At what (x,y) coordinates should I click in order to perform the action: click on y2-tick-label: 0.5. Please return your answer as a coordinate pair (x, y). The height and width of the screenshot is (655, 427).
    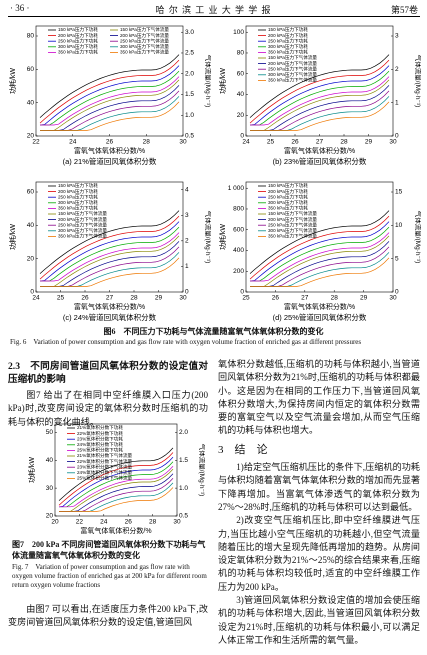
    Looking at the image, I should click on (183, 516).